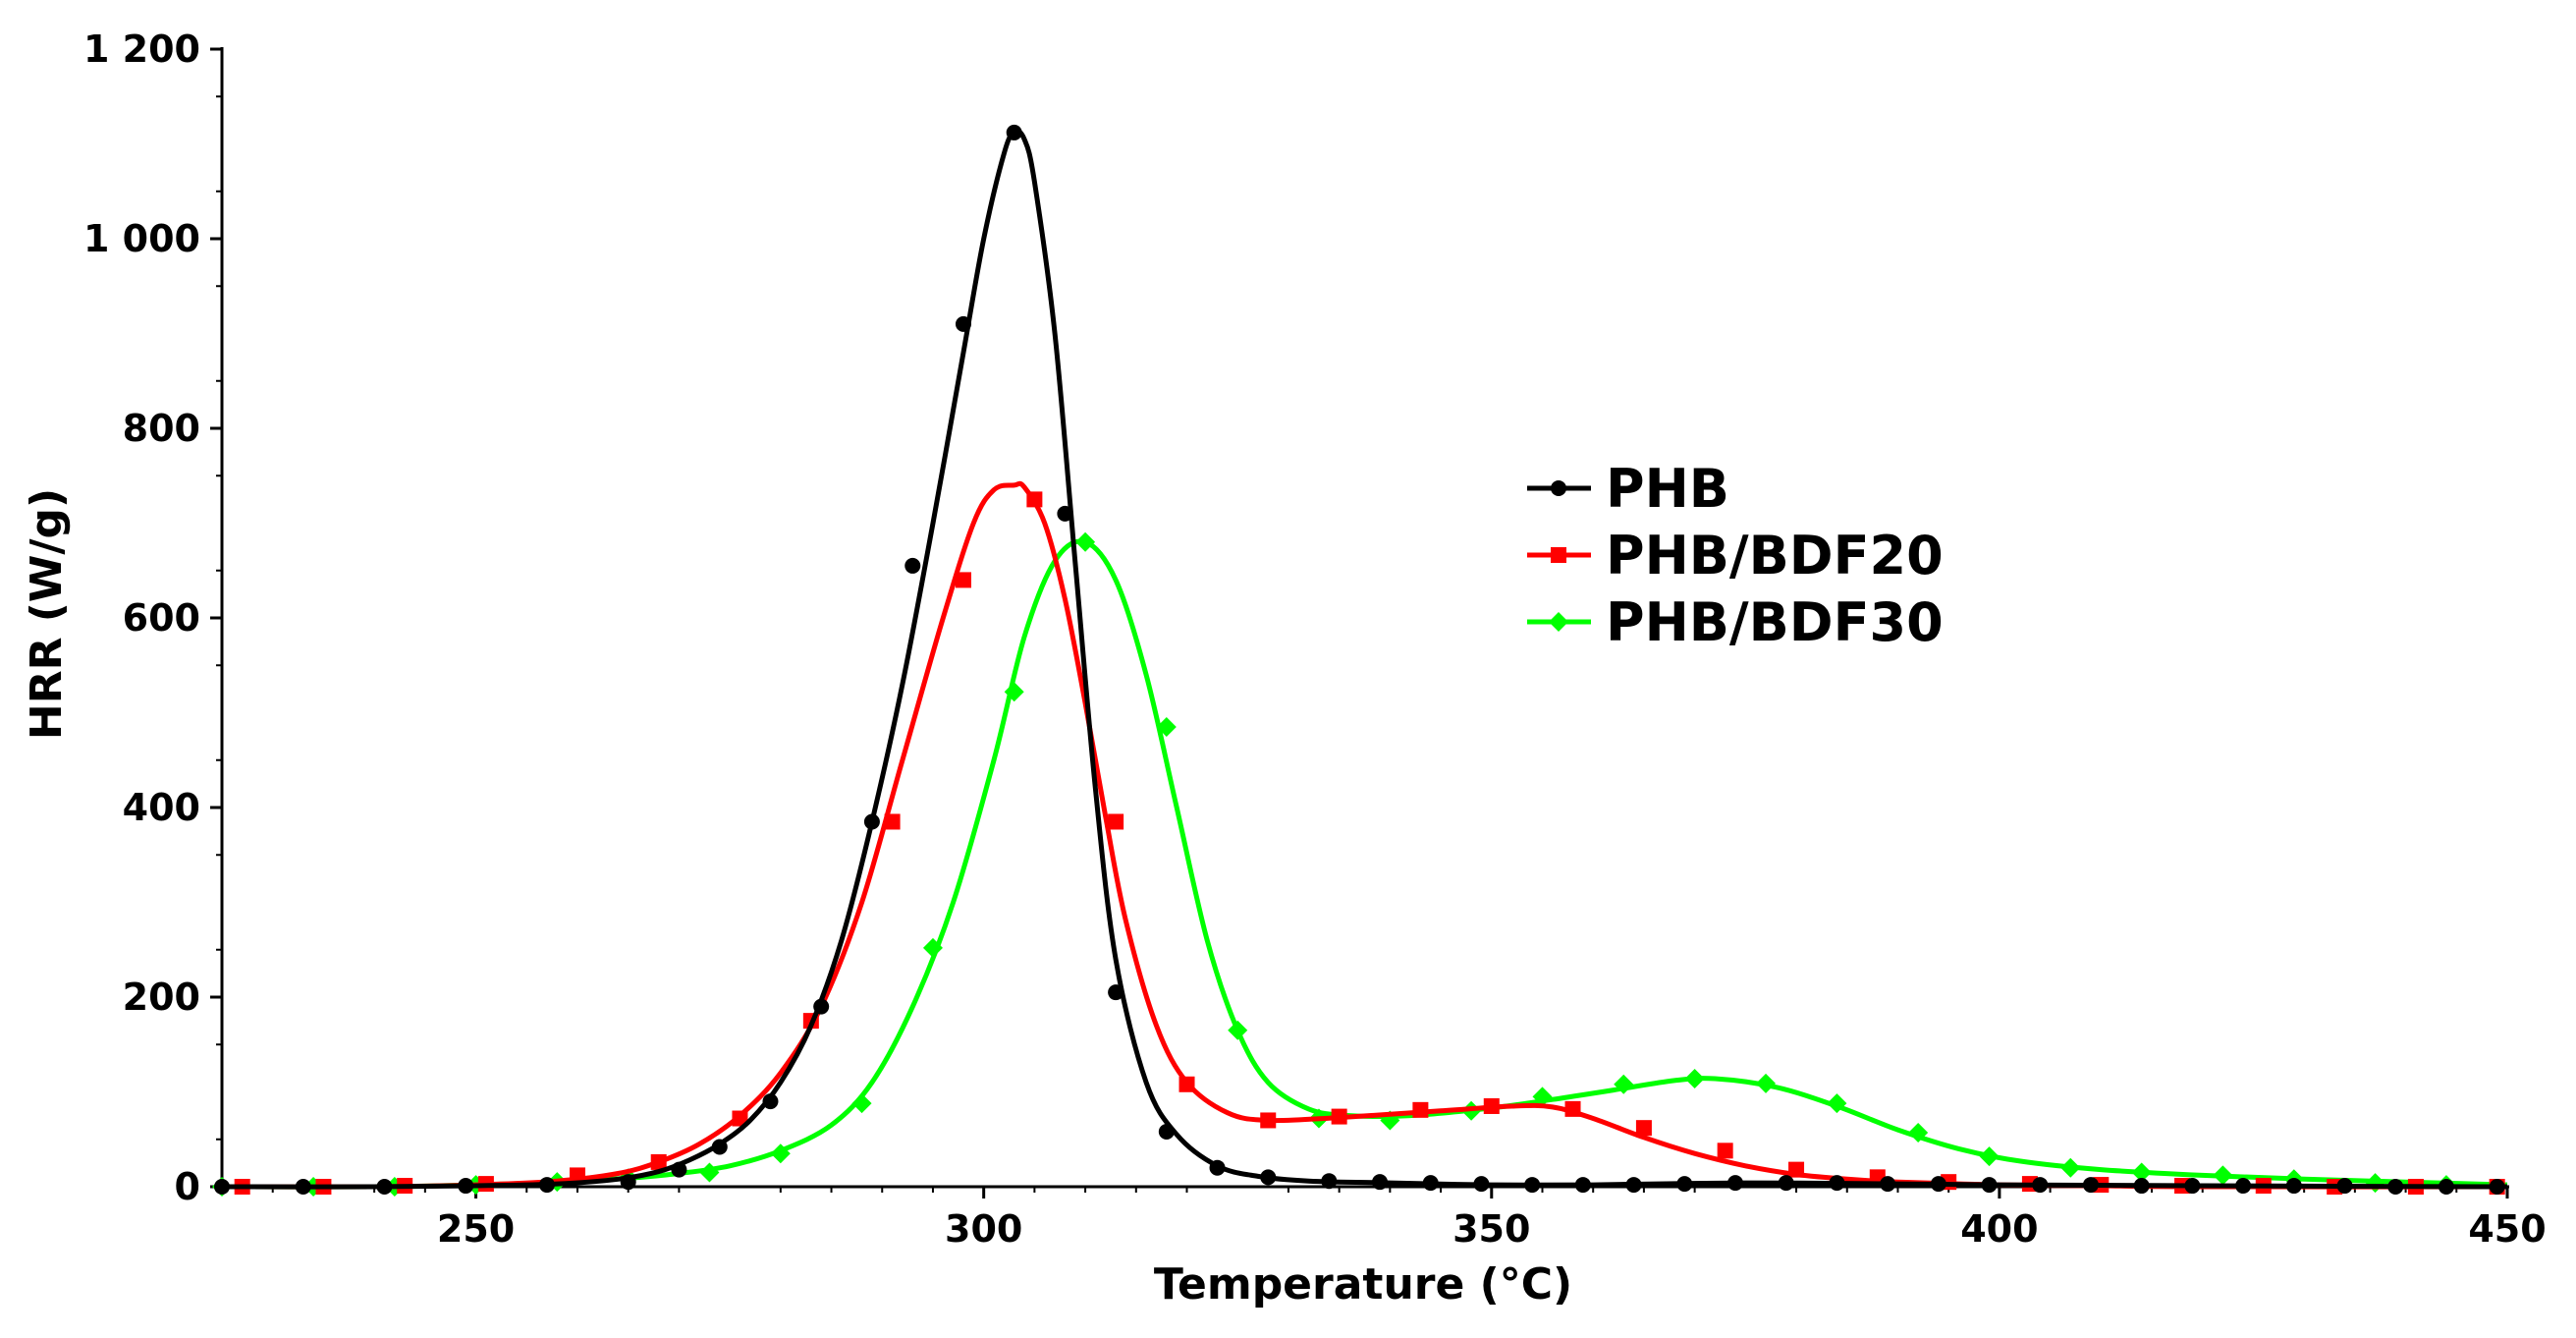  Describe the element at coordinates (983, 1229) in the screenshot. I see `x-tick-label: 300` at that location.